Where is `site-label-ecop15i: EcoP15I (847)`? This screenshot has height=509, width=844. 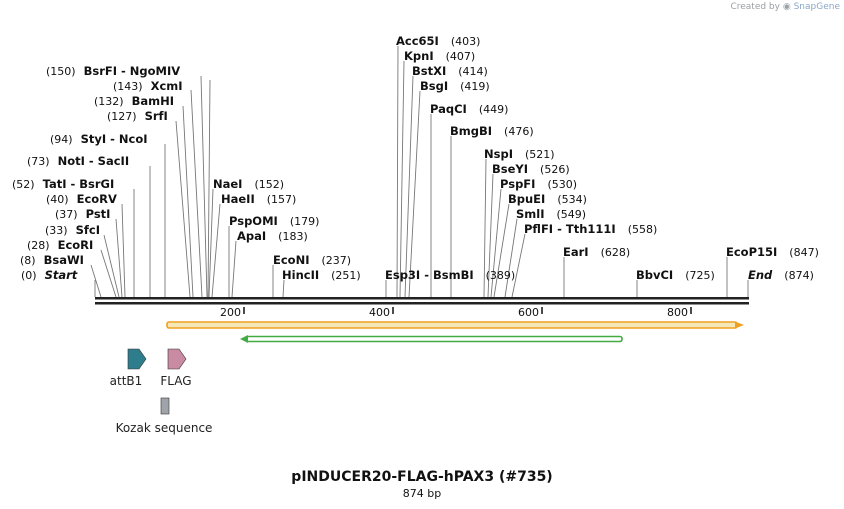 site-label-ecop15i: EcoP15I (847) is located at coordinates (772, 252).